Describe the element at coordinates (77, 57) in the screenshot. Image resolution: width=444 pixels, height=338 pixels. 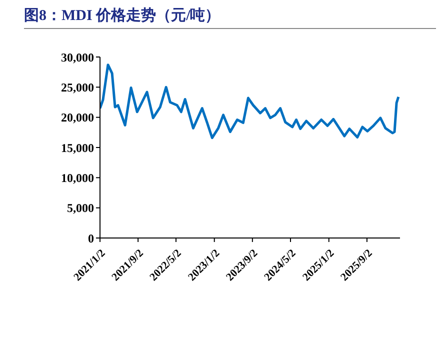
I see `y-tick-label: 30,000` at that location.